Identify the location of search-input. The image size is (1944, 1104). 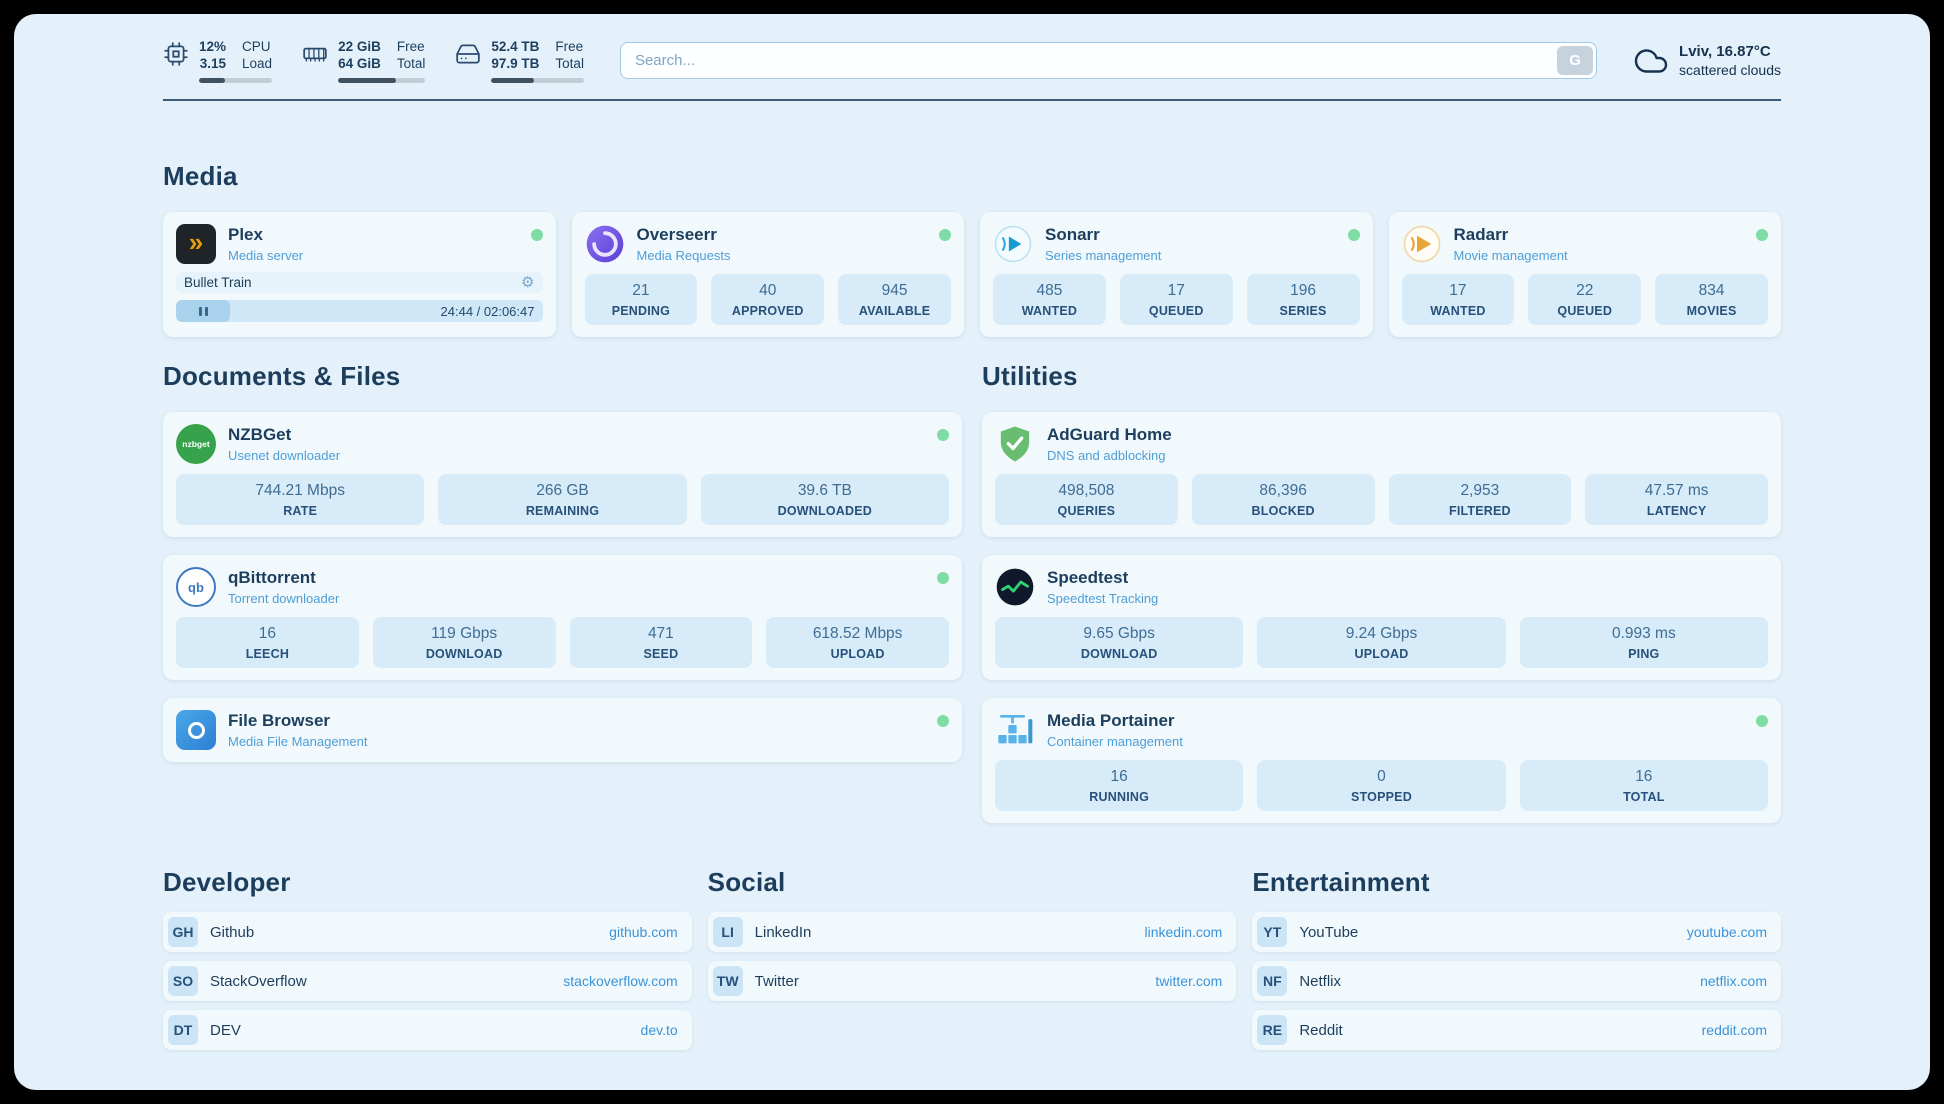
(1108, 60).